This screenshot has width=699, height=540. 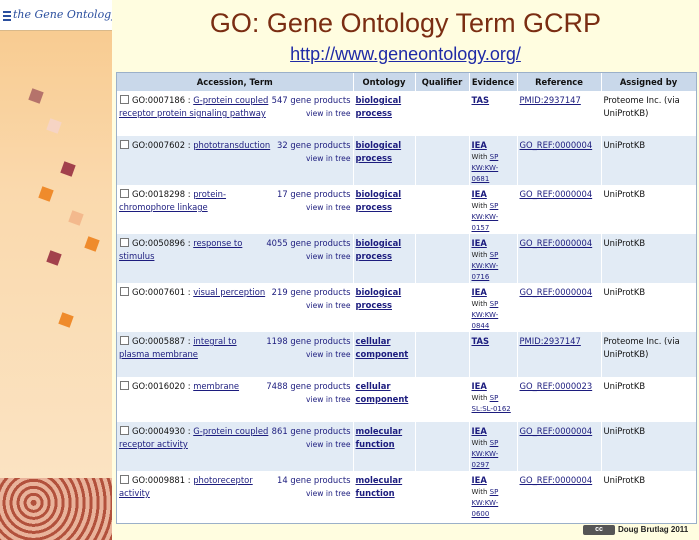 What do you see at coordinates (178, 347) in the screenshot?
I see `term-link: integral to plasma membrane` at bounding box center [178, 347].